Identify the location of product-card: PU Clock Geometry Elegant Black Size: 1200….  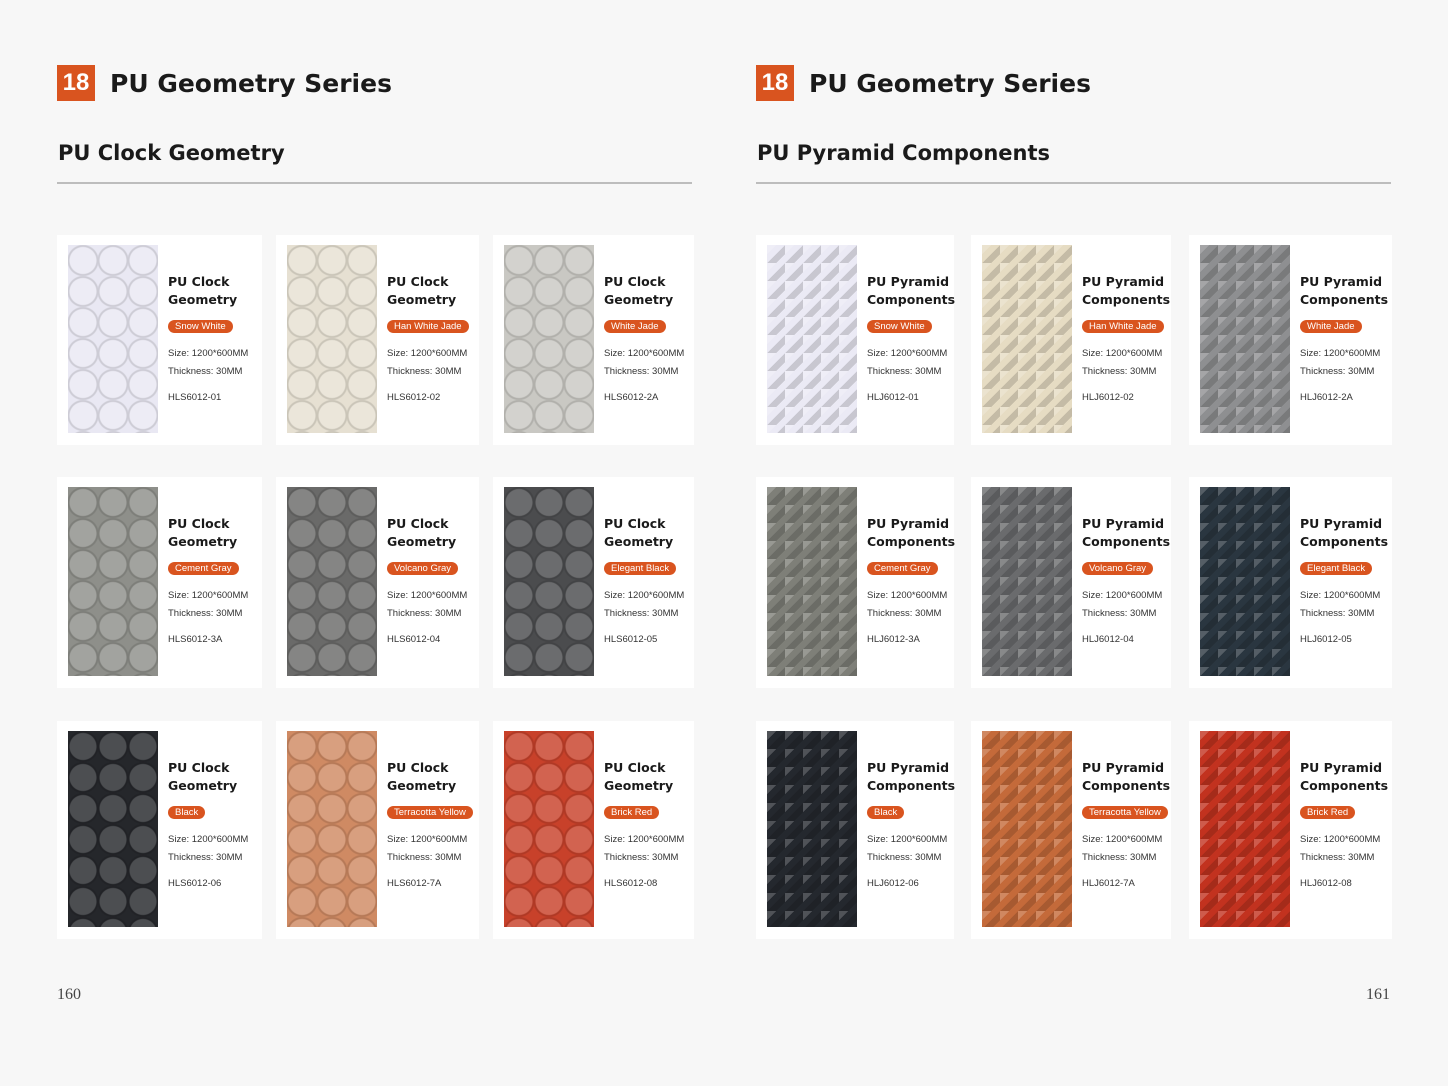
(593, 582).